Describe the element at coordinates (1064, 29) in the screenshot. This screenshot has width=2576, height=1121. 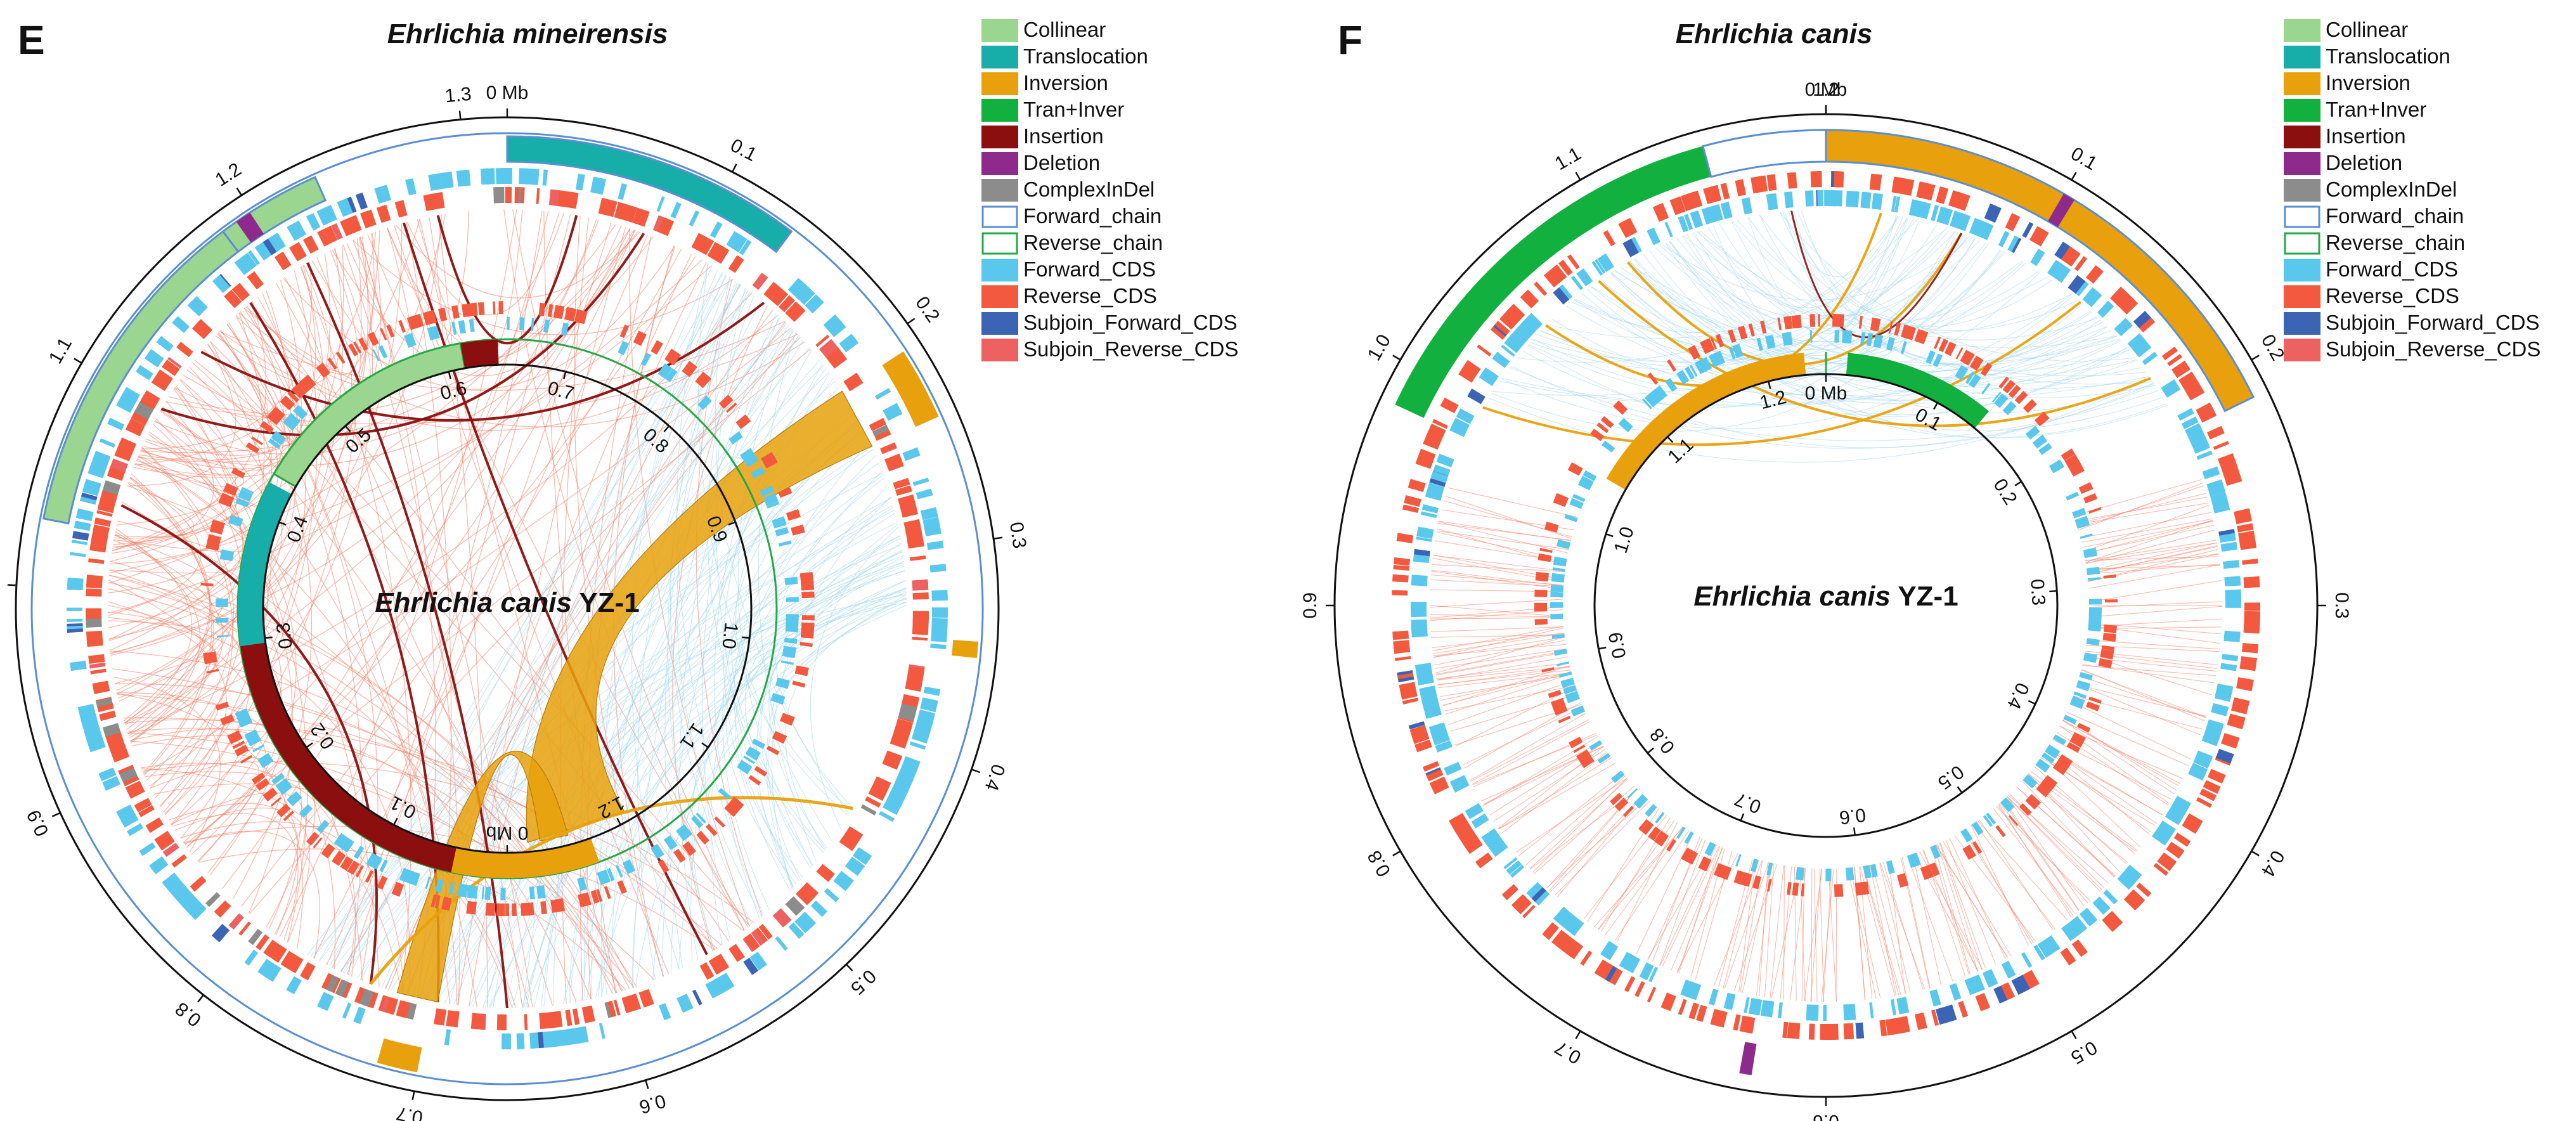
I see `legend-label: Collinear` at that location.